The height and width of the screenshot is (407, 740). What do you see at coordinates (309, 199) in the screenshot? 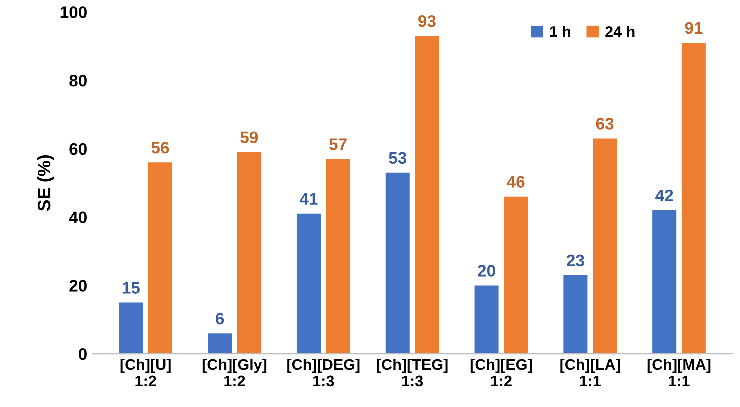
I see `data-label: 41` at bounding box center [309, 199].